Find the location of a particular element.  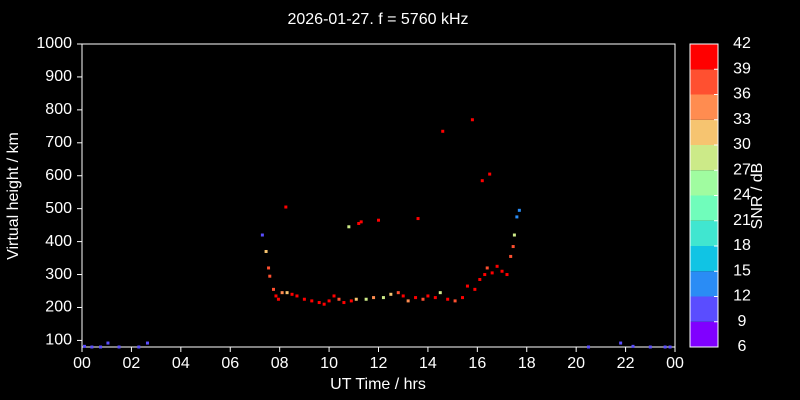

x-tick-label: 06 is located at coordinates (230, 363).